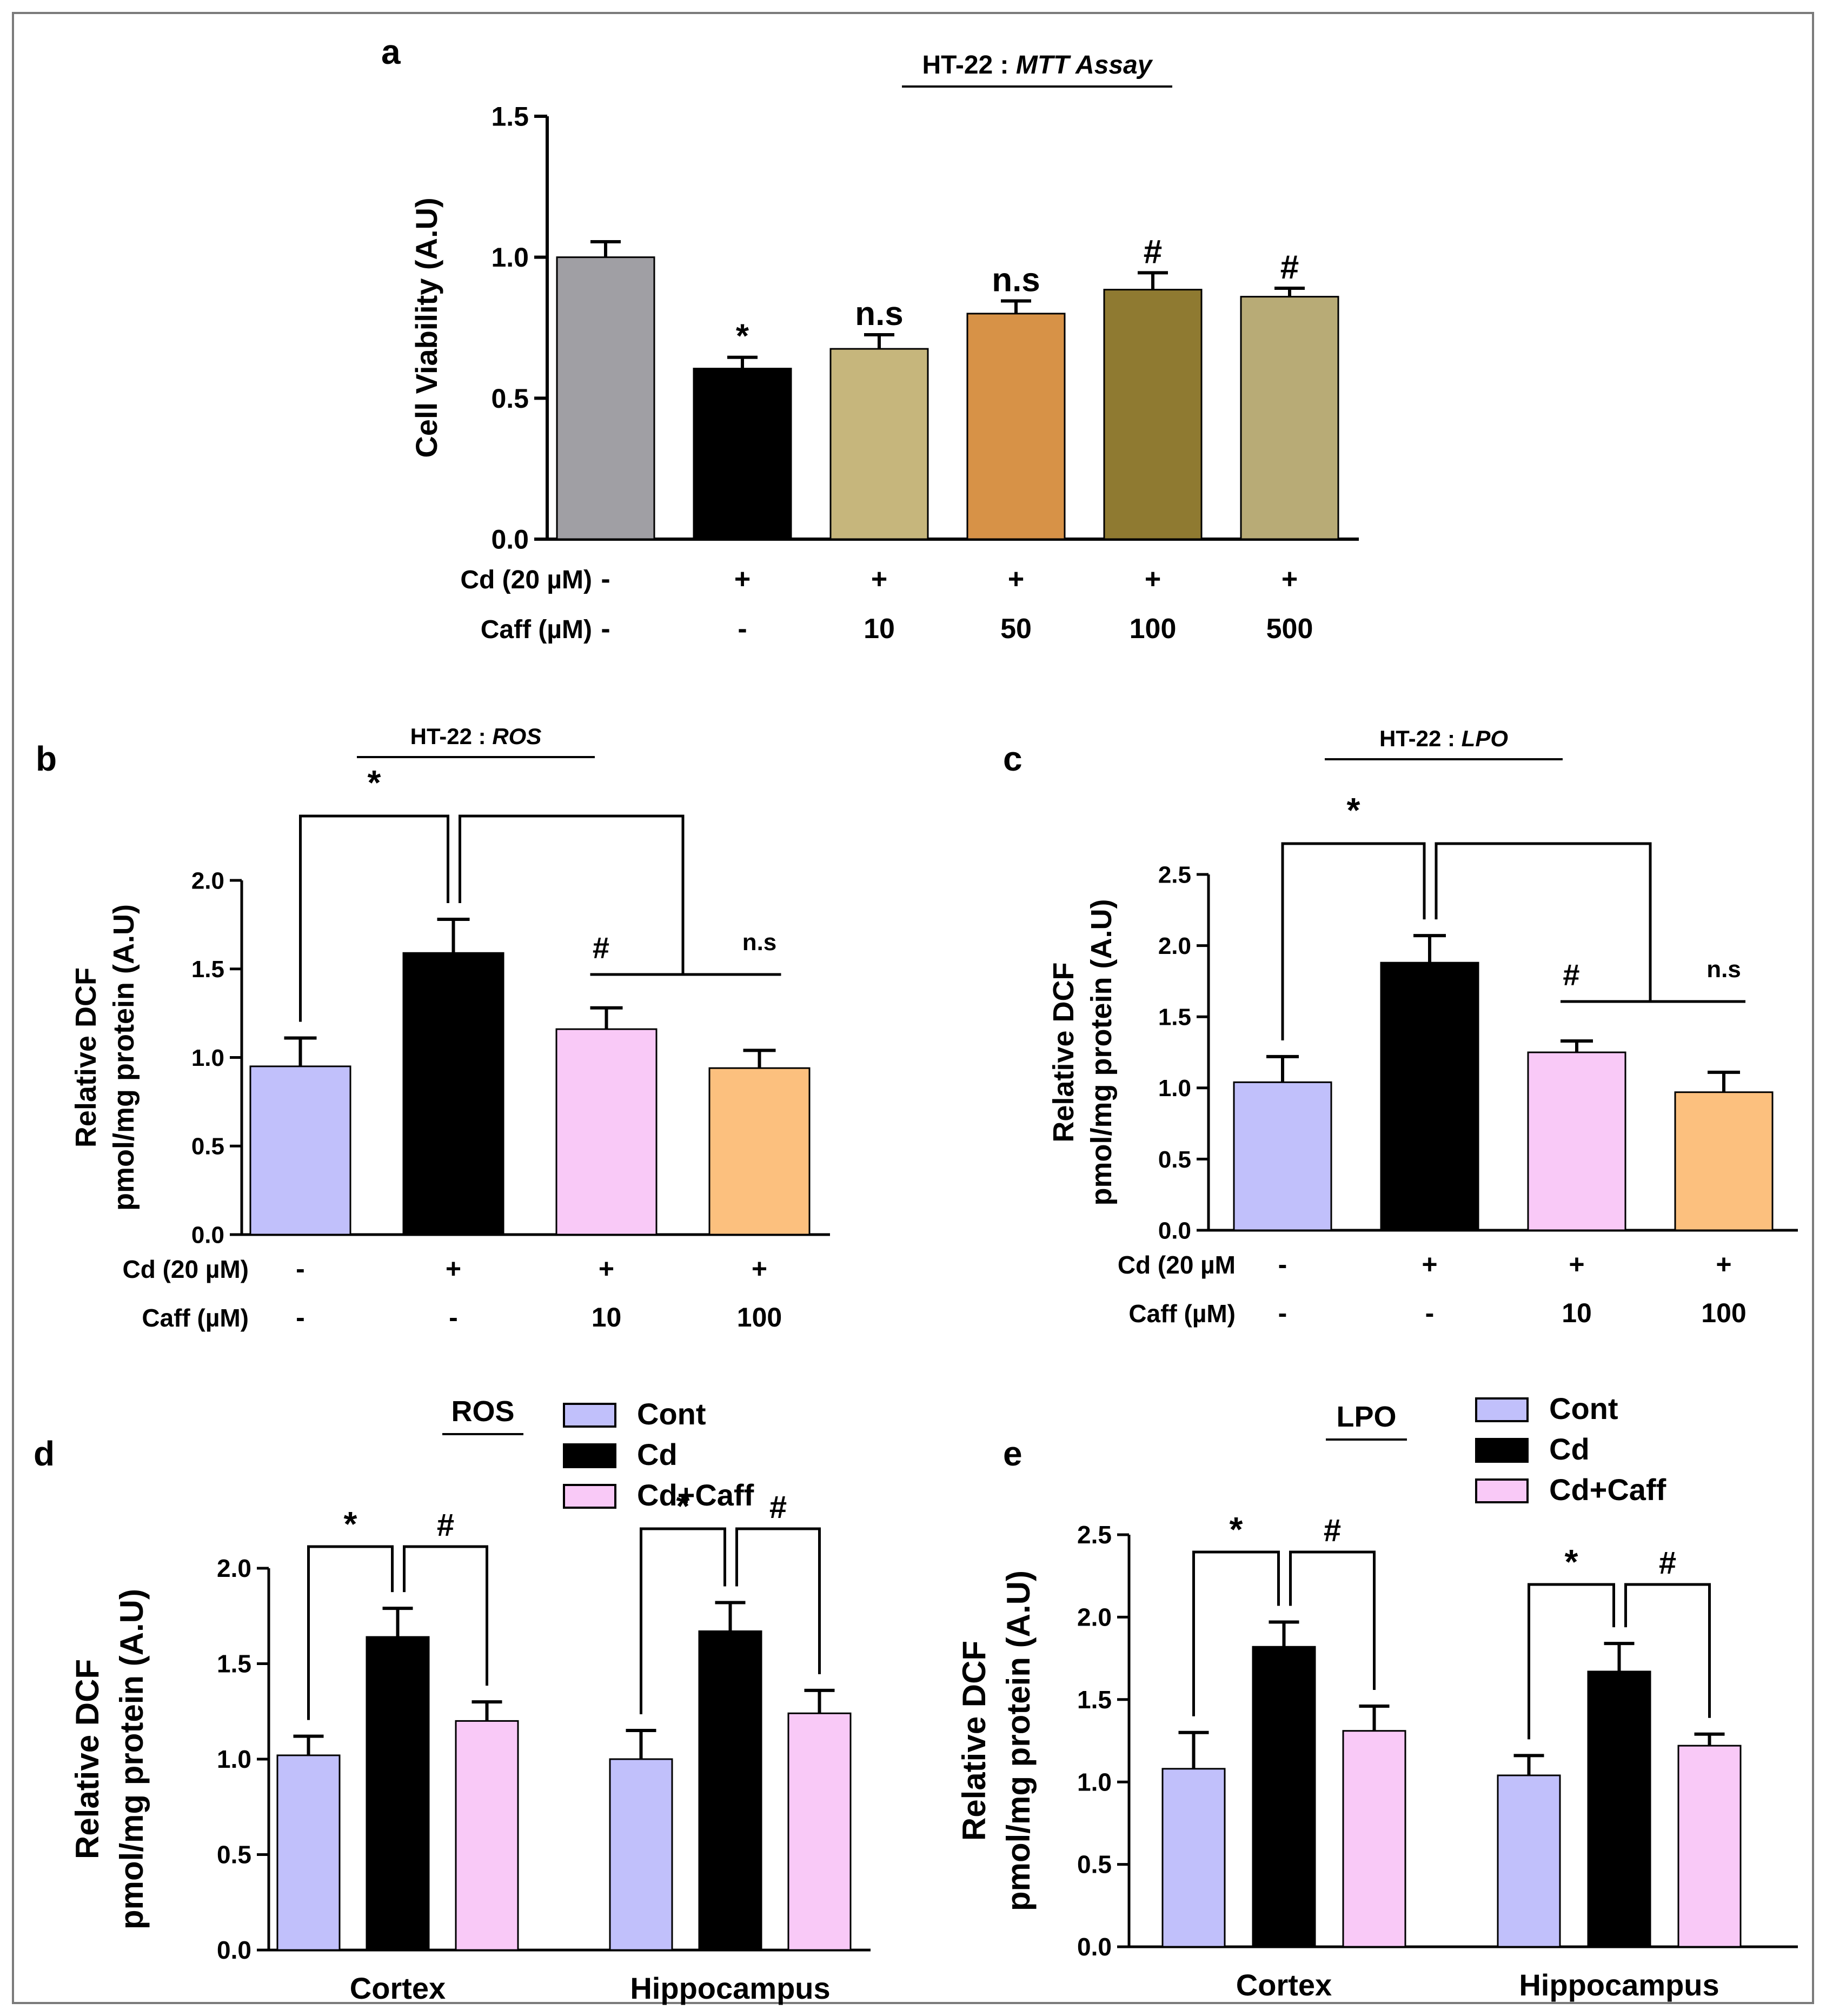 The height and width of the screenshot is (2016, 1826). I want to click on legend-label-e-0: Cont, so click(1583, 1408).